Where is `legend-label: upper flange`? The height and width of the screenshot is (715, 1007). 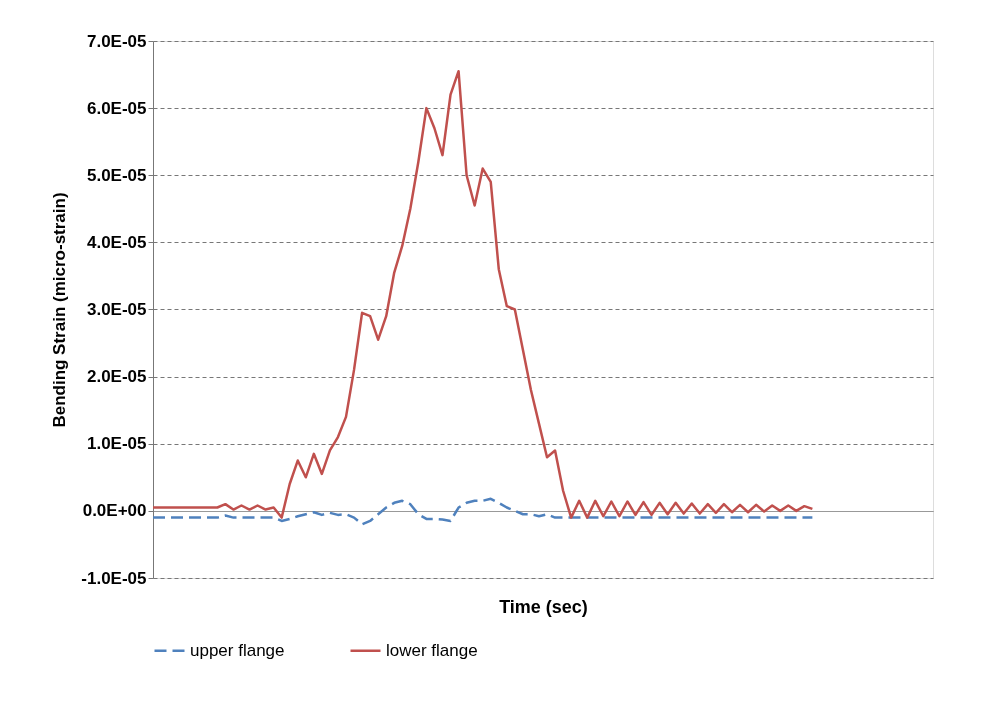 legend-label: upper flange is located at coordinates (237, 650).